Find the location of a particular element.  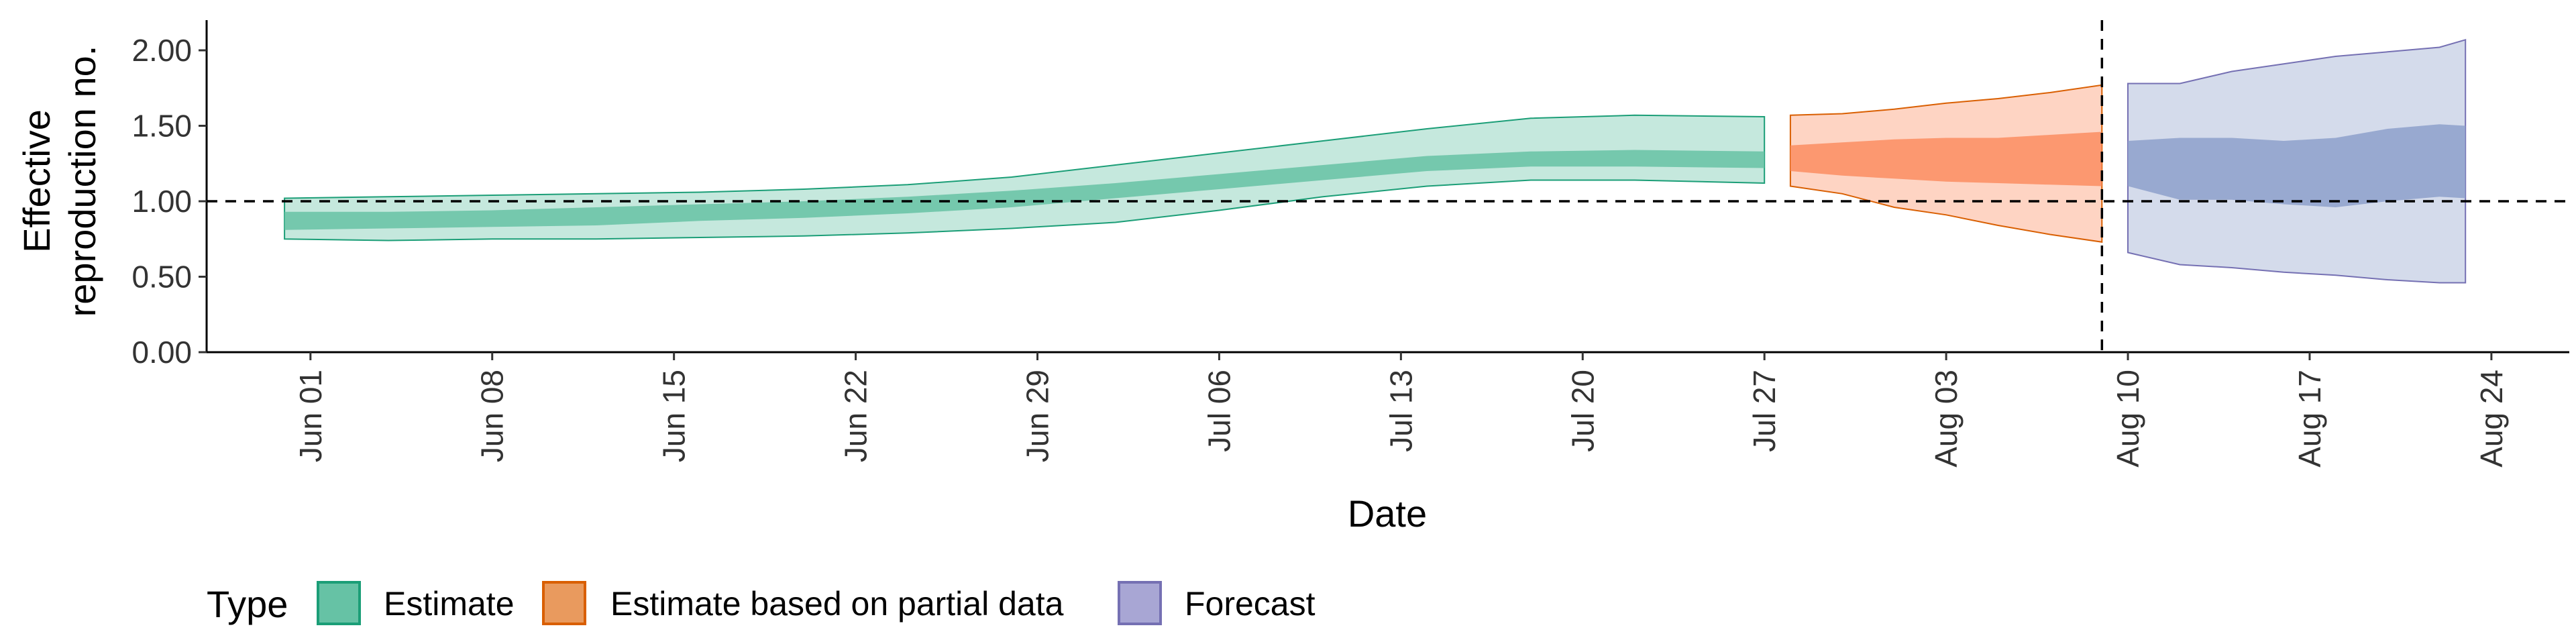

x-tick-label: Aug 24 is located at coordinates (2491, 419).